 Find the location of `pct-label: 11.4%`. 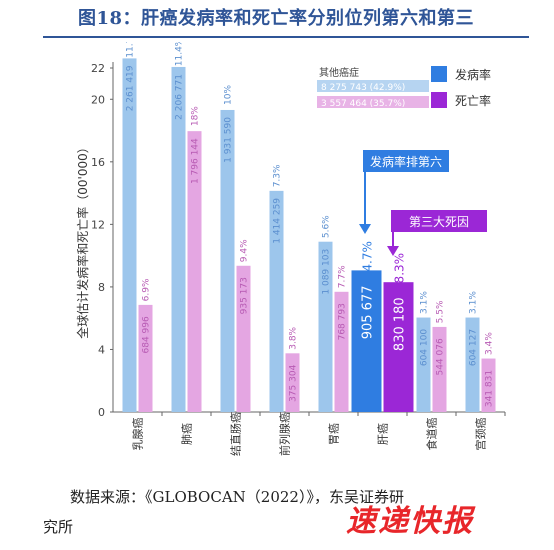

pct-label: 11.4% is located at coordinates (180, 54).